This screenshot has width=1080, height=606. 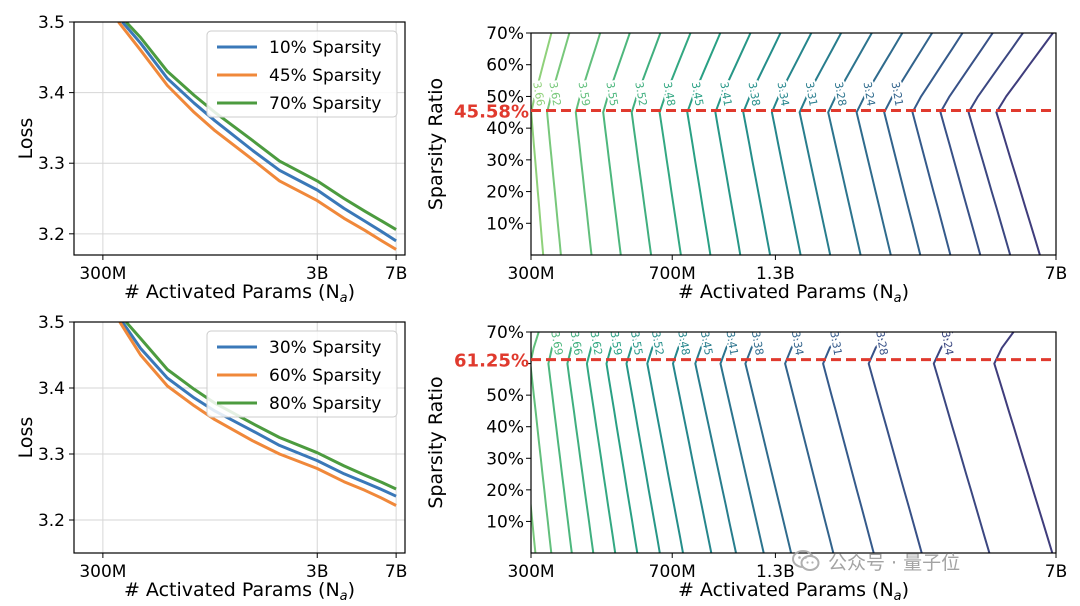 I want to click on contour-label: 3.21, so click(x=897, y=94).